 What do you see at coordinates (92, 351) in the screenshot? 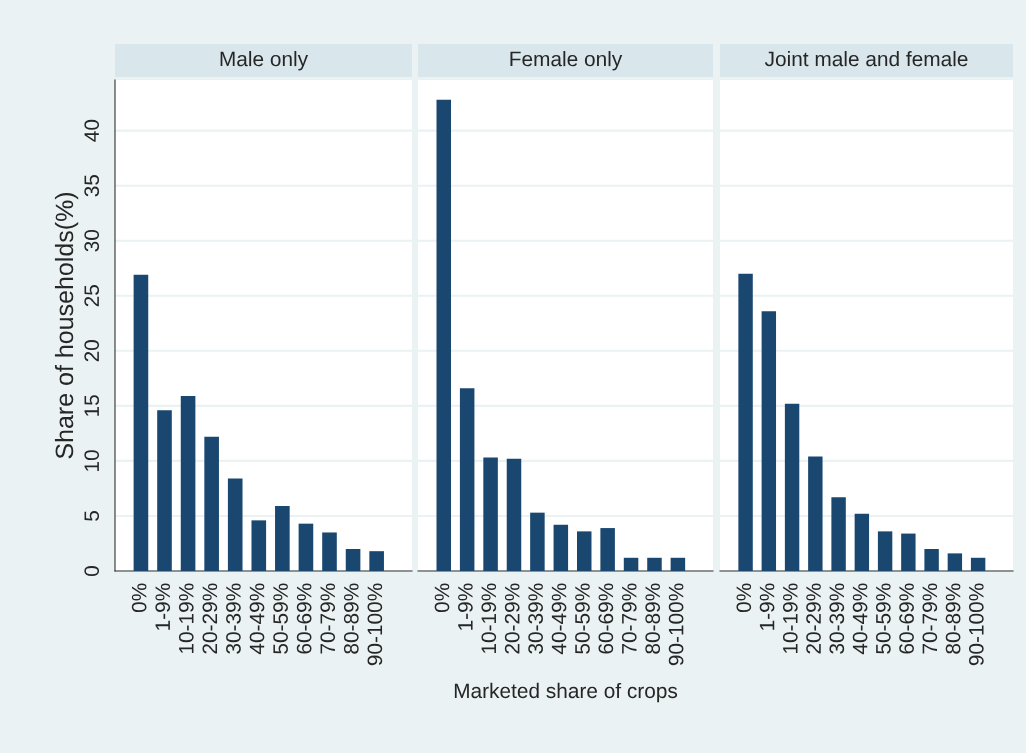
I see `y-tick-label: 20` at bounding box center [92, 351].